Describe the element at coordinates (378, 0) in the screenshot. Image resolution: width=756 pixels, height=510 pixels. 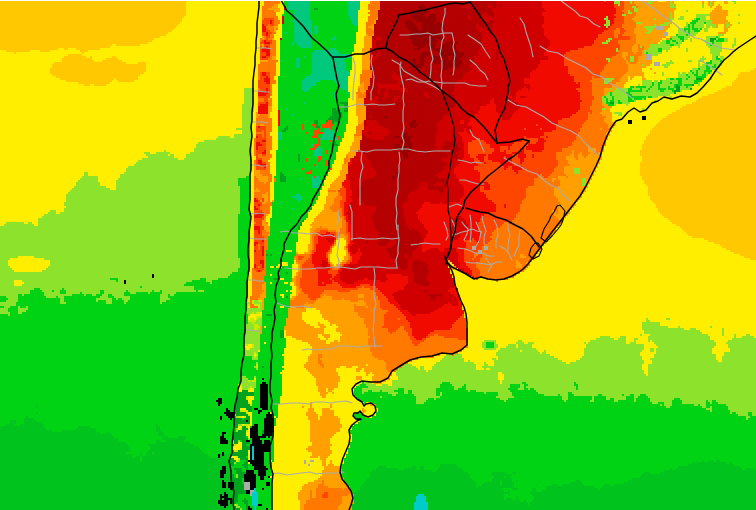
I see `top-white-strip` at that location.